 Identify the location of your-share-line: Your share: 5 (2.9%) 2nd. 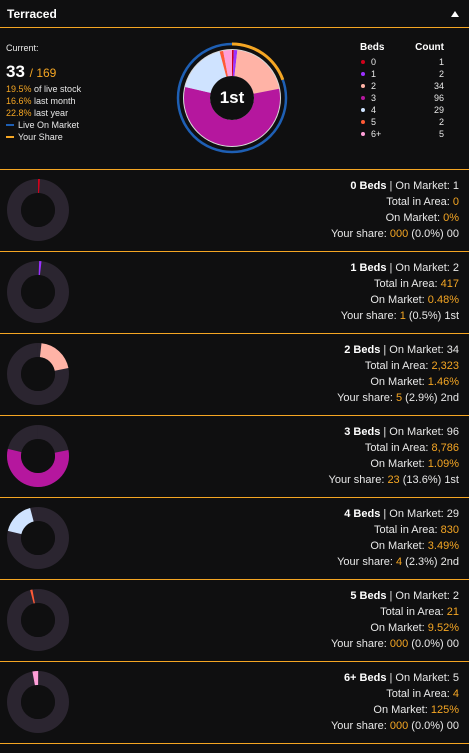
(398, 398).